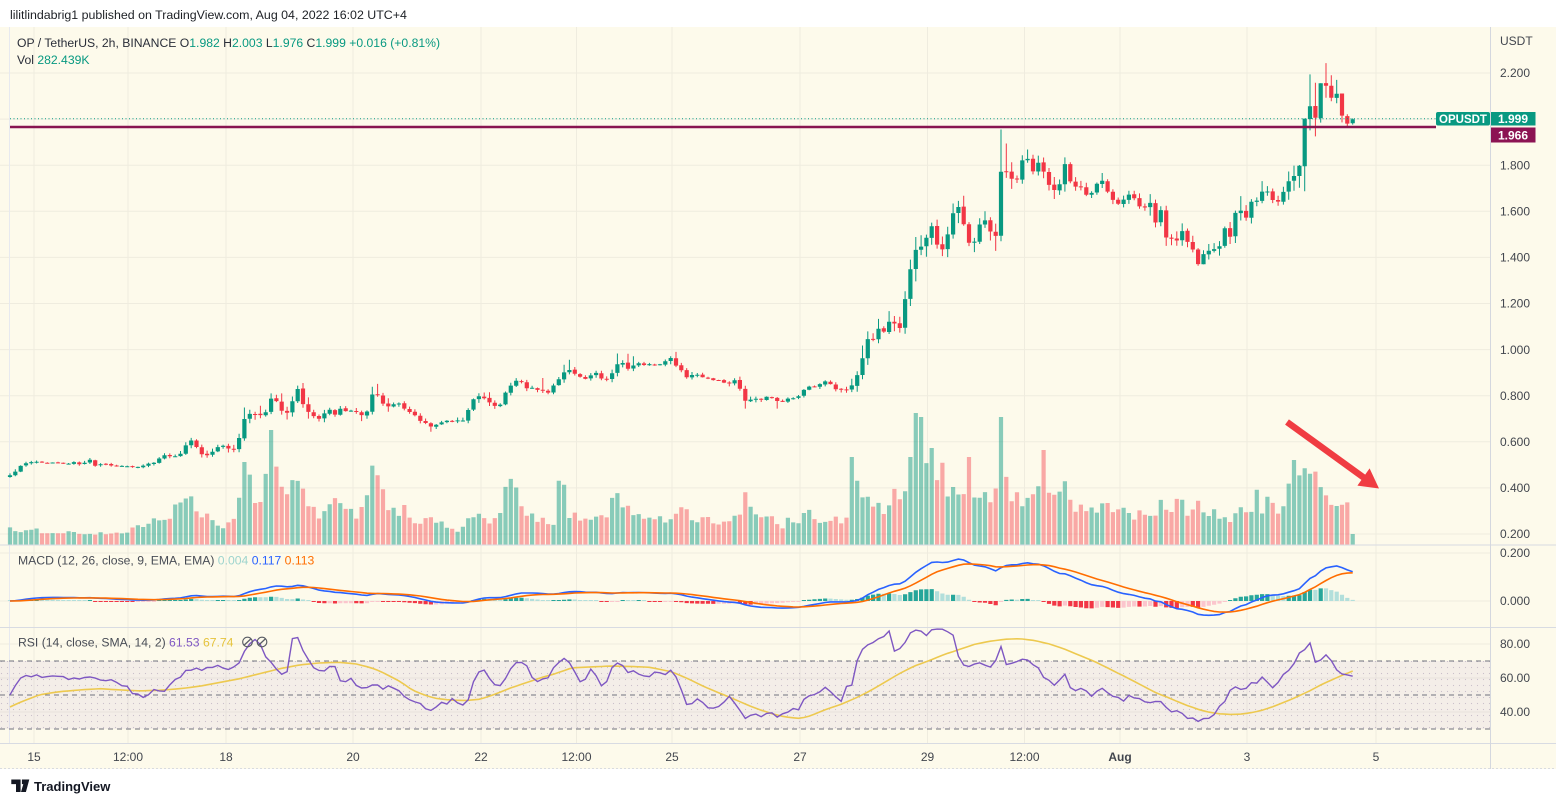 The height and width of the screenshot is (809, 1556). Describe the element at coordinates (1515, 165) in the screenshot. I see `svg-text: 1.800` at that location.